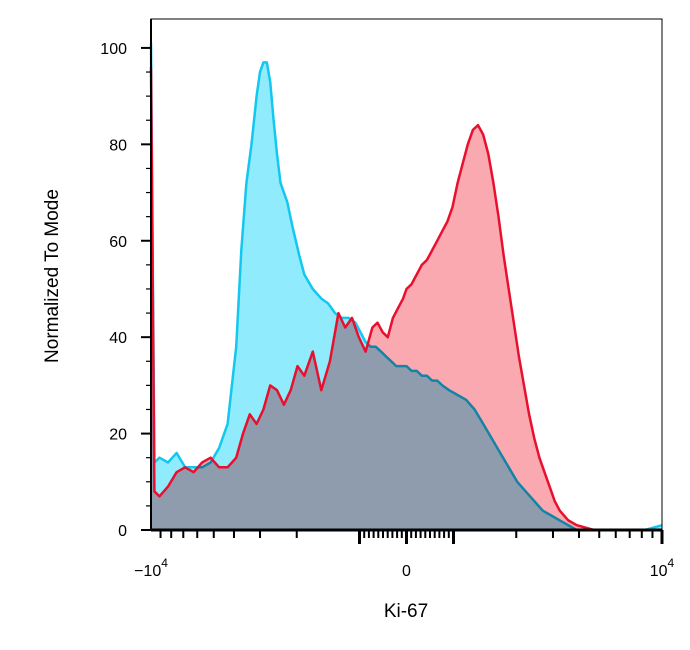  What do you see at coordinates (662, 568) in the screenshot?
I see `x-tick-label: 104` at bounding box center [662, 568].